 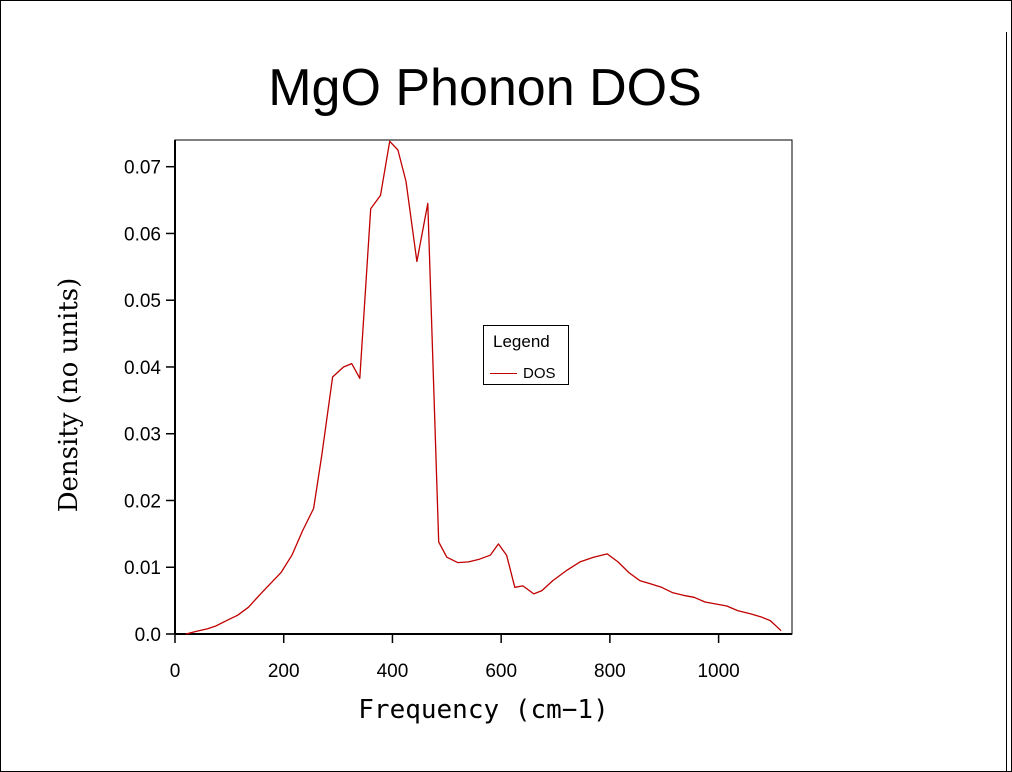 I want to click on y-tick-label: 0.02, so click(x=142, y=501).